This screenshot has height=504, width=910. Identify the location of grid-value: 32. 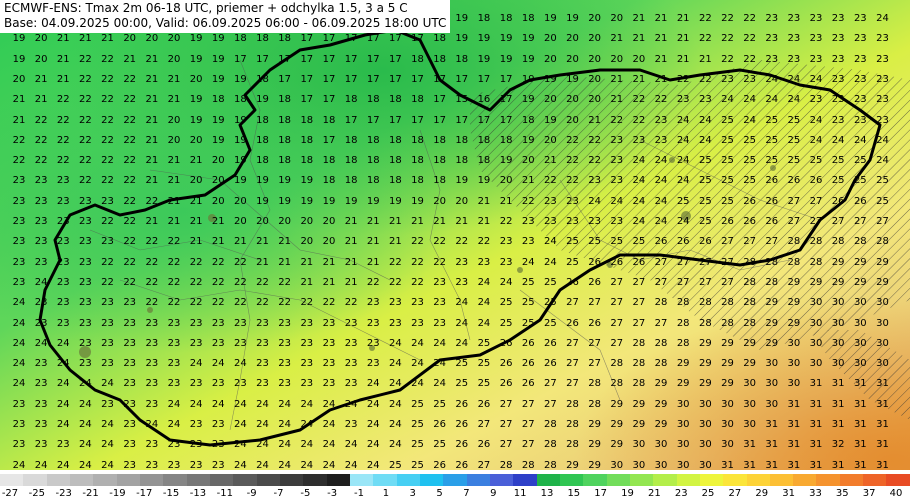
(838, 445).